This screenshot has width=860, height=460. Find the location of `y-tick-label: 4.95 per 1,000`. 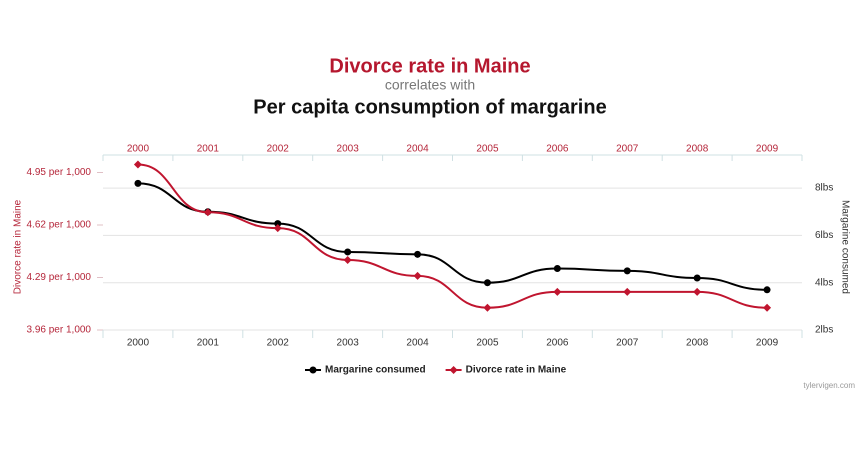

y-tick-label: 4.95 per 1,000 is located at coordinates (59, 172).